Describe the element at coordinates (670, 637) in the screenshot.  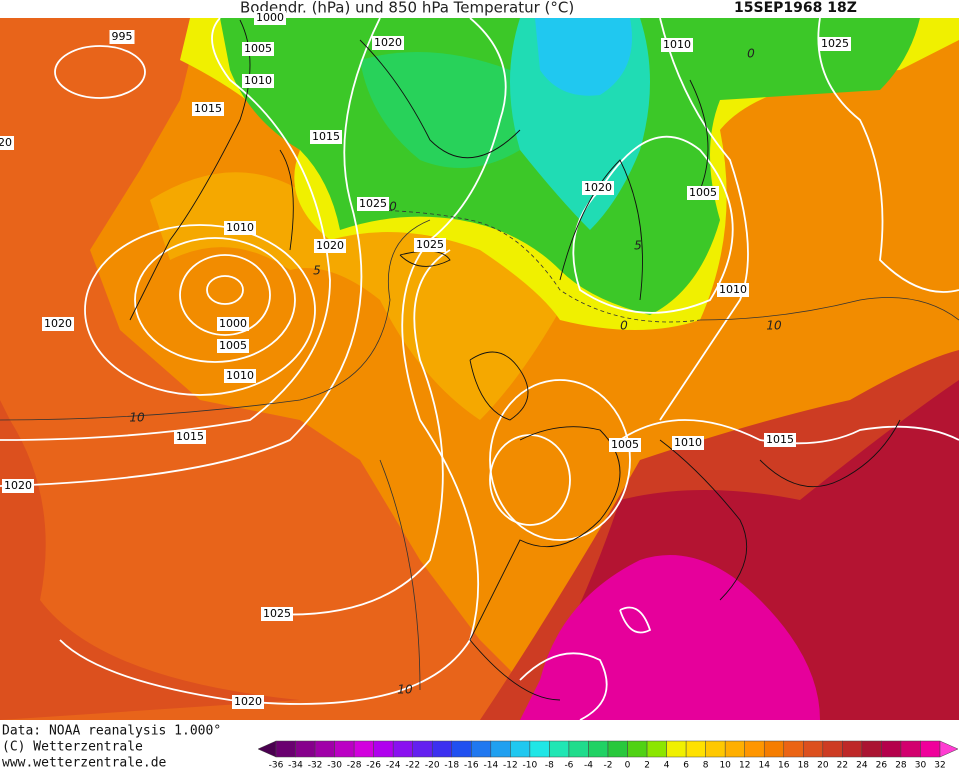
I see `field-magenta` at that location.